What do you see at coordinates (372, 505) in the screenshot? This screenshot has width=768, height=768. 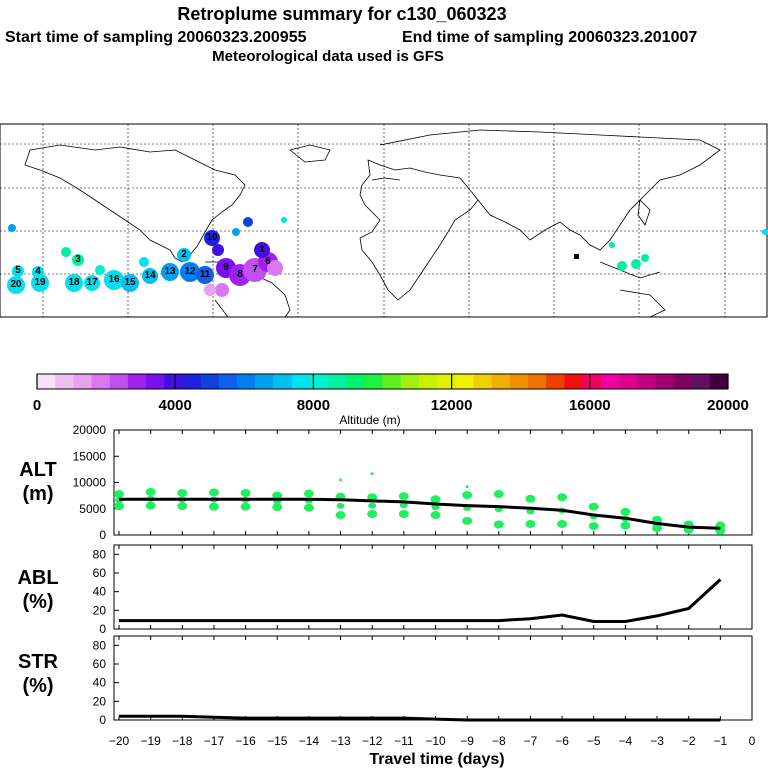 I see `alt-point-mid` at bounding box center [372, 505].